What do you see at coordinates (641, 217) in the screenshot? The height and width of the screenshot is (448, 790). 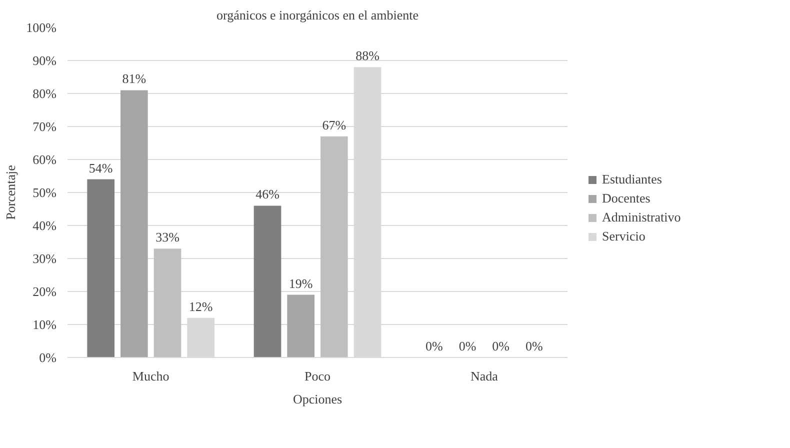 I see `legend-label: Administrativo` at bounding box center [641, 217].